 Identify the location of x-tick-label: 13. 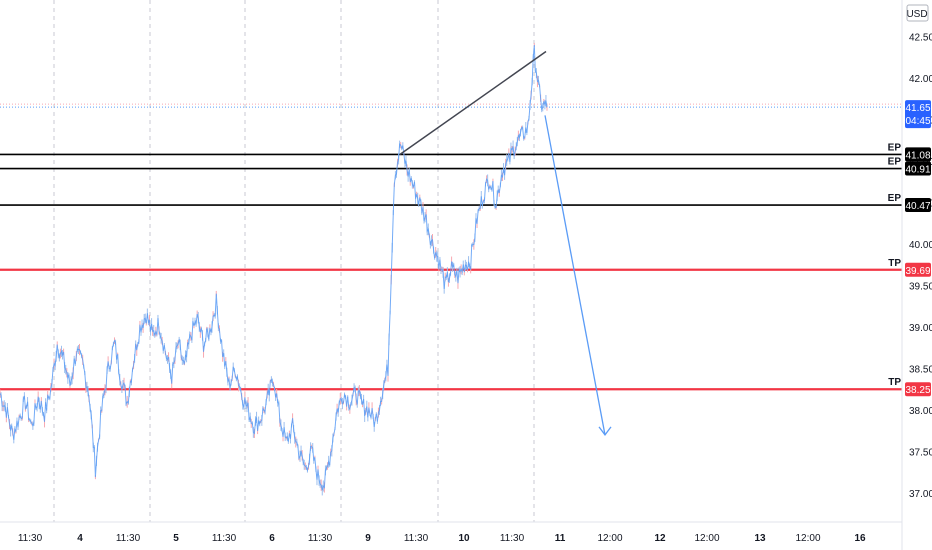
(760, 538).